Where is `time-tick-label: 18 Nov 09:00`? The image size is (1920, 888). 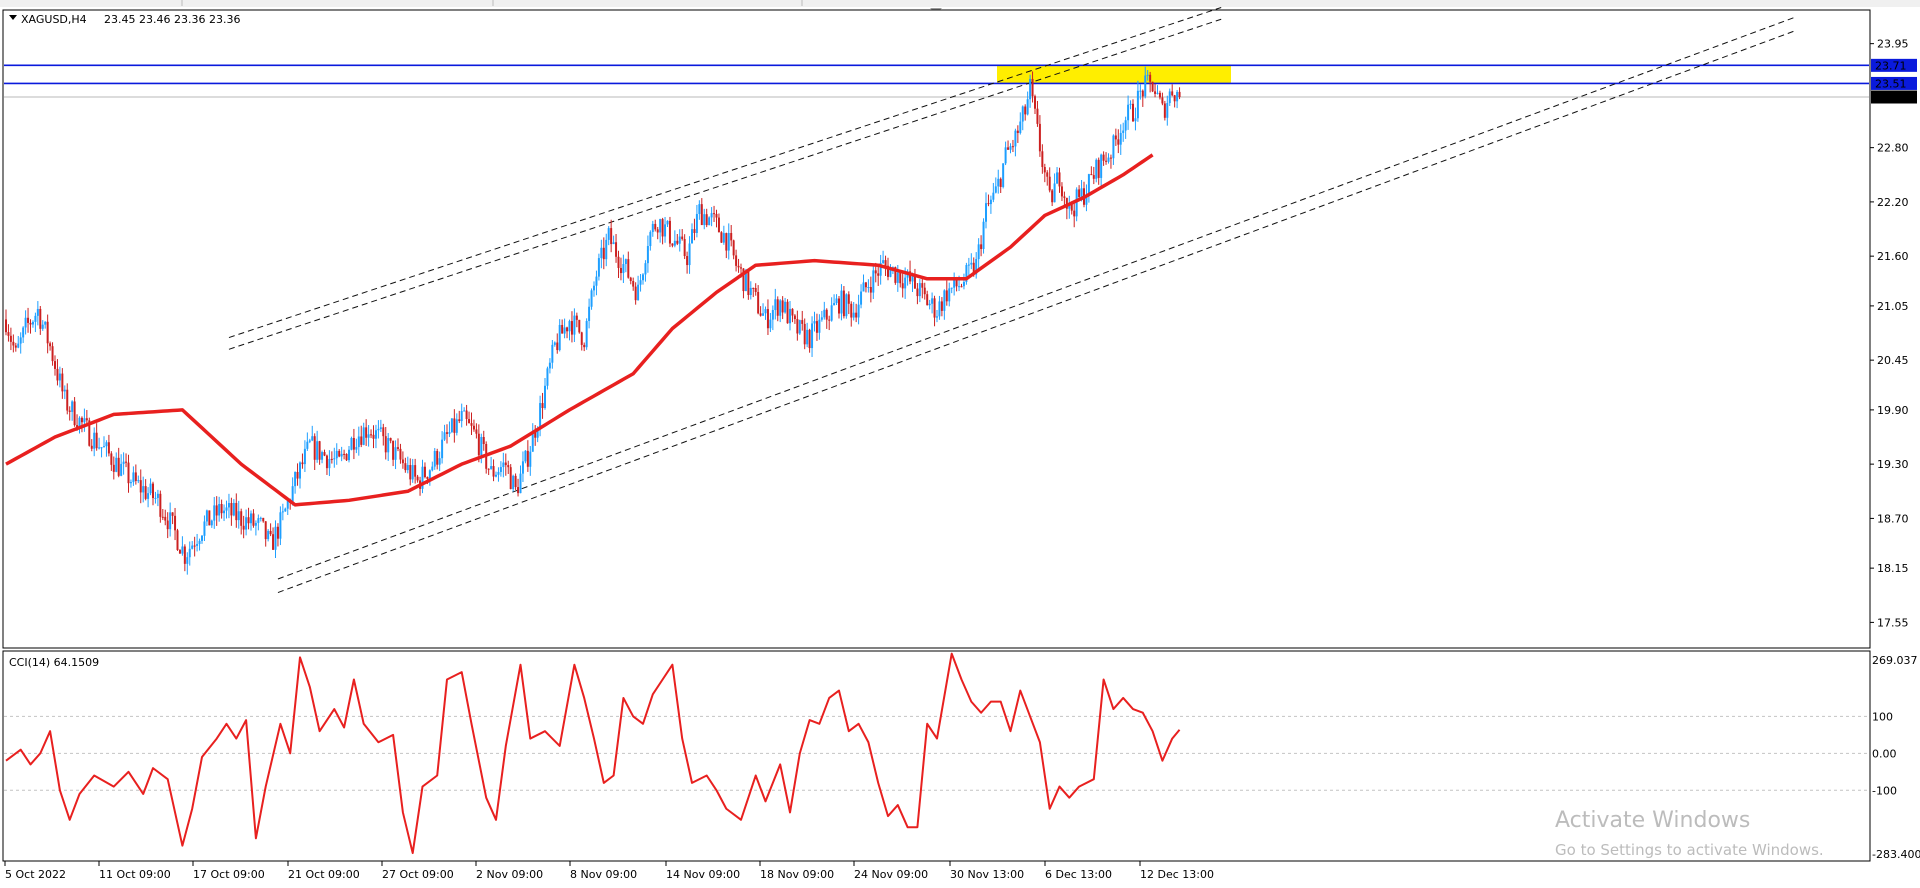 time-tick-label: 18 Nov 09:00 is located at coordinates (797, 874).